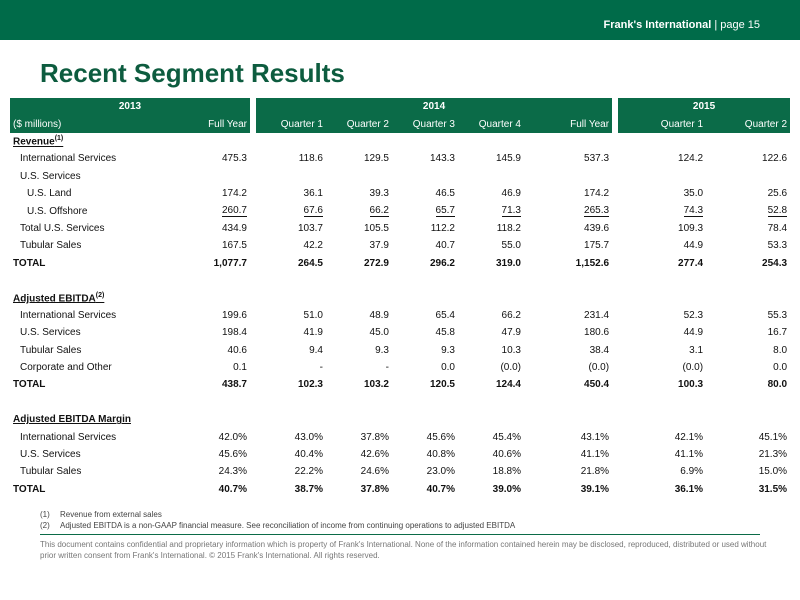 Image resolution: width=800 pixels, height=600 pixels. I want to click on table-cell: 260.7, so click(205, 210).